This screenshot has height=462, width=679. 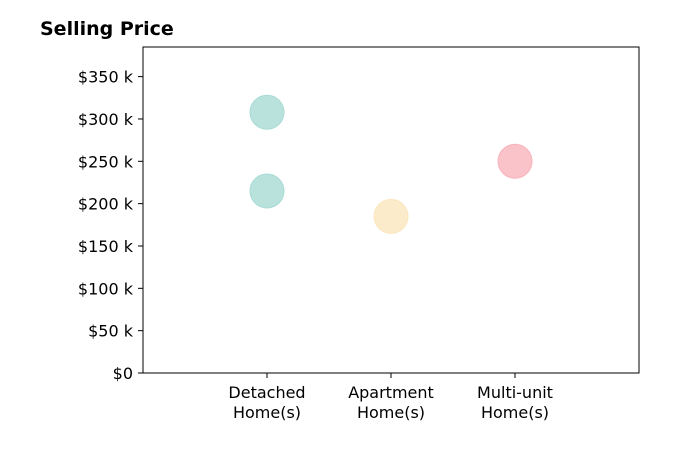 What do you see at coordinates (515, 392) in the screenshot?
I see `x-tick-label: Multi-unit` at bounding box center [515, 392].